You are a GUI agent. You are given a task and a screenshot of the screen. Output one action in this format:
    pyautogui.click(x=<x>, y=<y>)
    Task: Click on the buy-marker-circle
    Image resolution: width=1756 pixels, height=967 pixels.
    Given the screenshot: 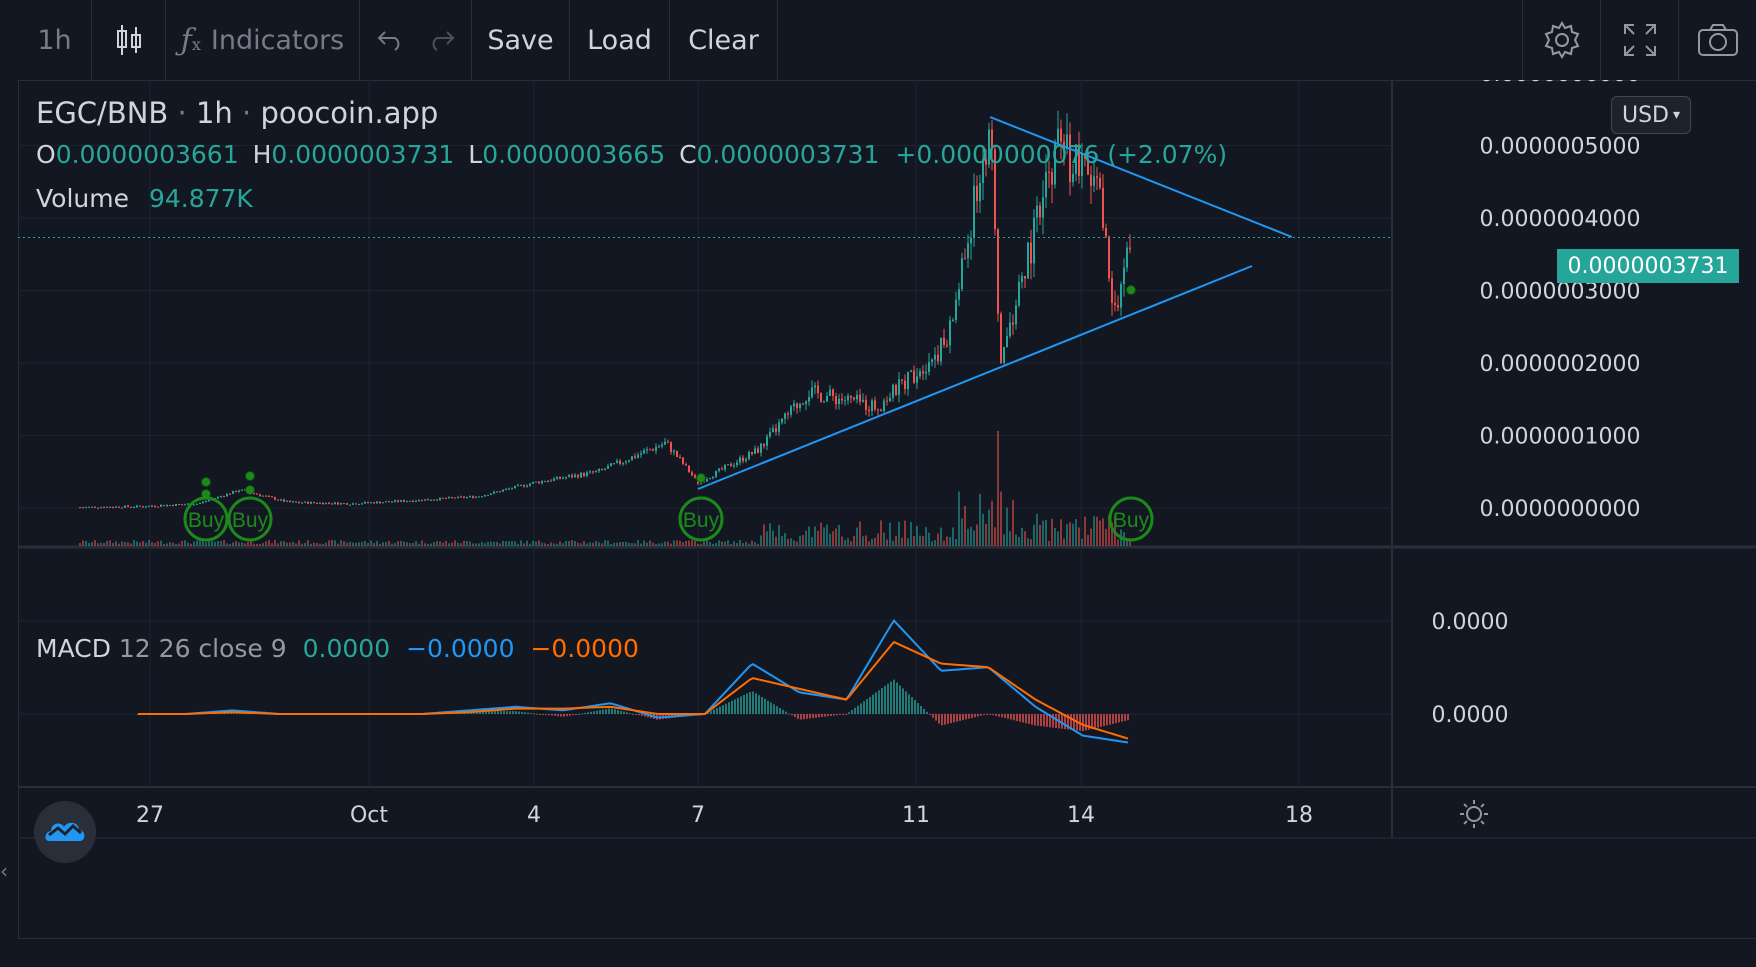 What is the action you would take?
    pyautogui.click(x=701, y=519)
    